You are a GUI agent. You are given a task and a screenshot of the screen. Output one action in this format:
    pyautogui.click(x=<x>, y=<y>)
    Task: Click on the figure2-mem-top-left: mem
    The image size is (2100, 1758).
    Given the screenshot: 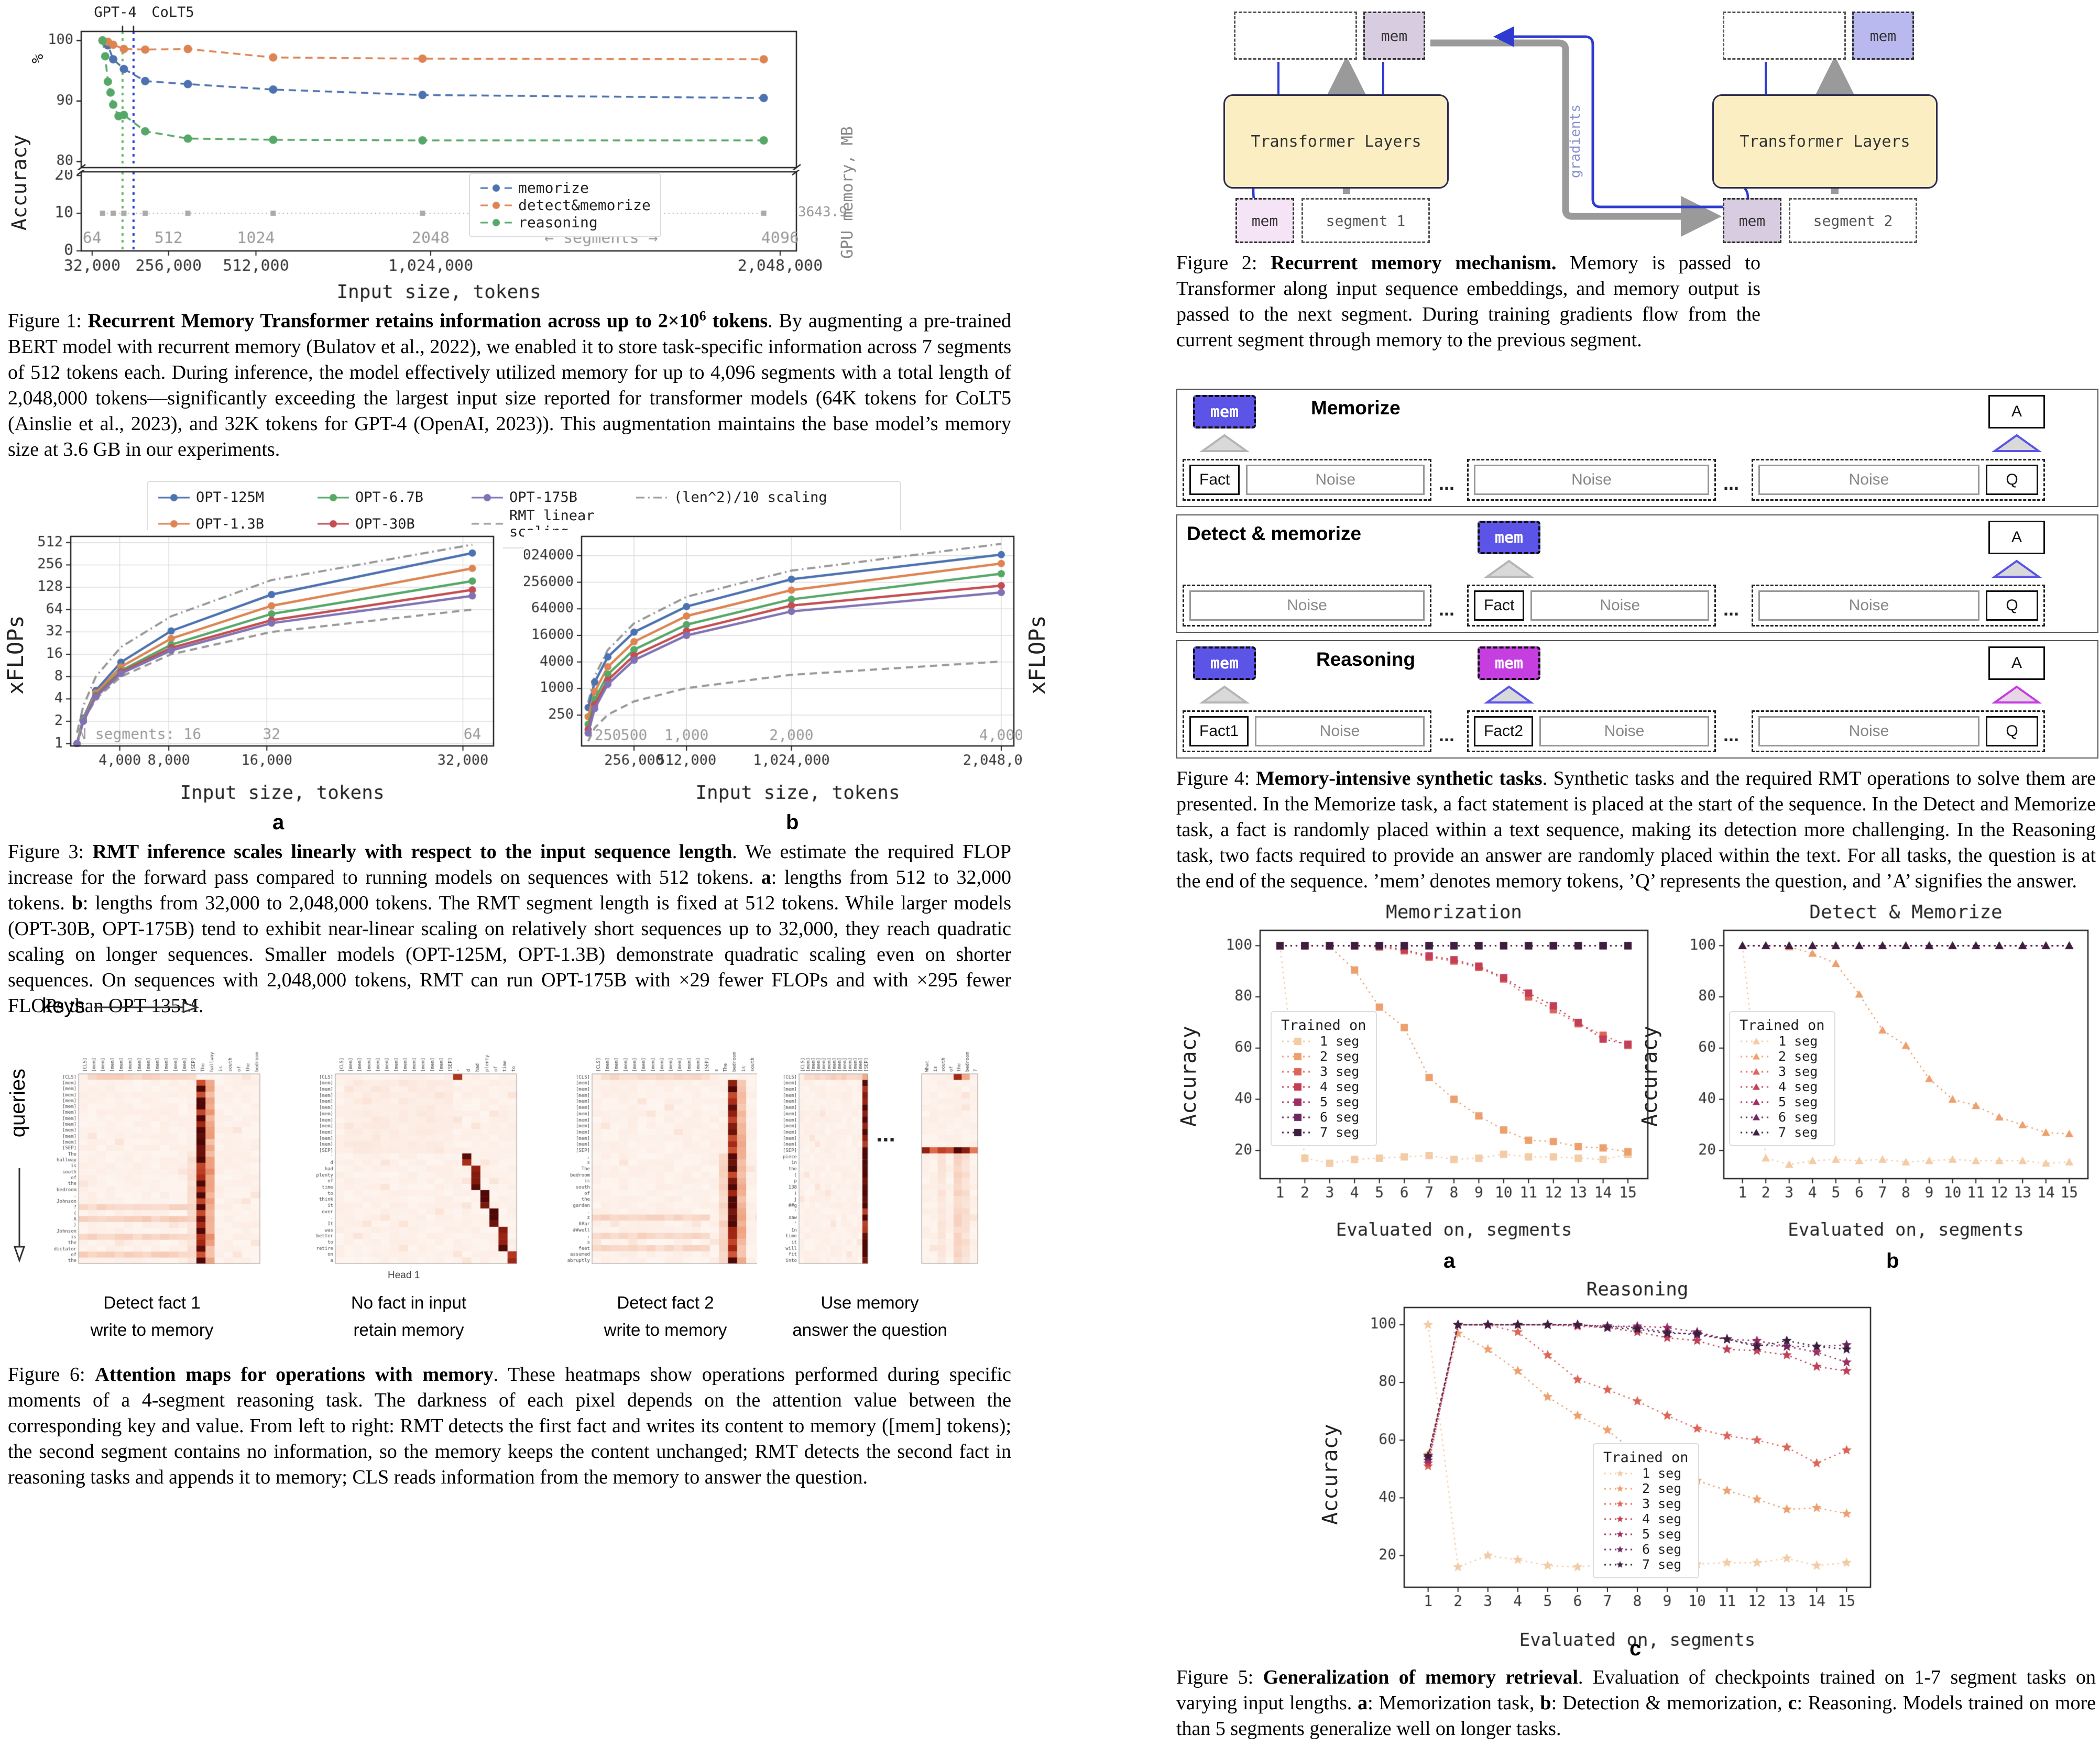 What is the action you would take?
    pyautogui.click(x=1394, y=36)
    